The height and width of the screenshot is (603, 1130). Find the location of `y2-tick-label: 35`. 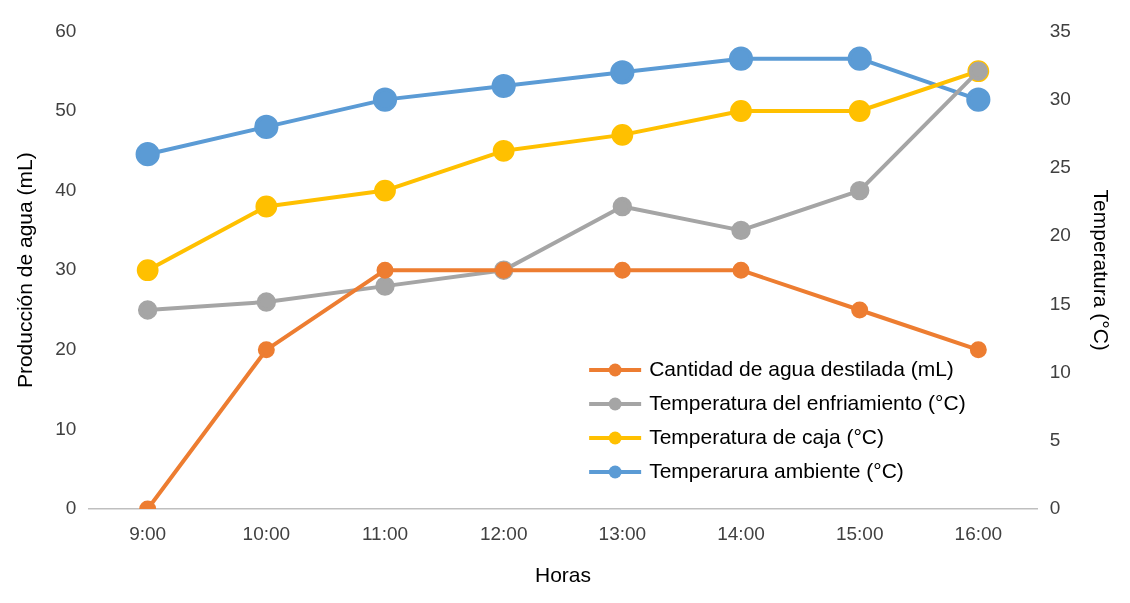

y2-tick-label: 35 is located at coordinates (1060, 30).